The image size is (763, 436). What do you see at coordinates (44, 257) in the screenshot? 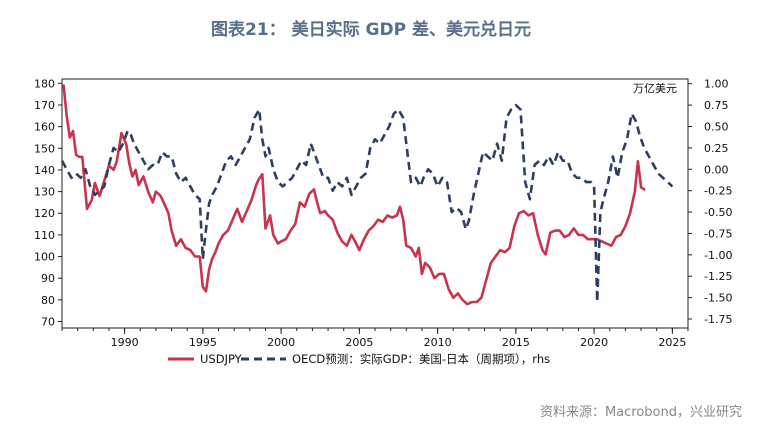
I see `left-tick-label: 100` at bounding box center [44, 257].